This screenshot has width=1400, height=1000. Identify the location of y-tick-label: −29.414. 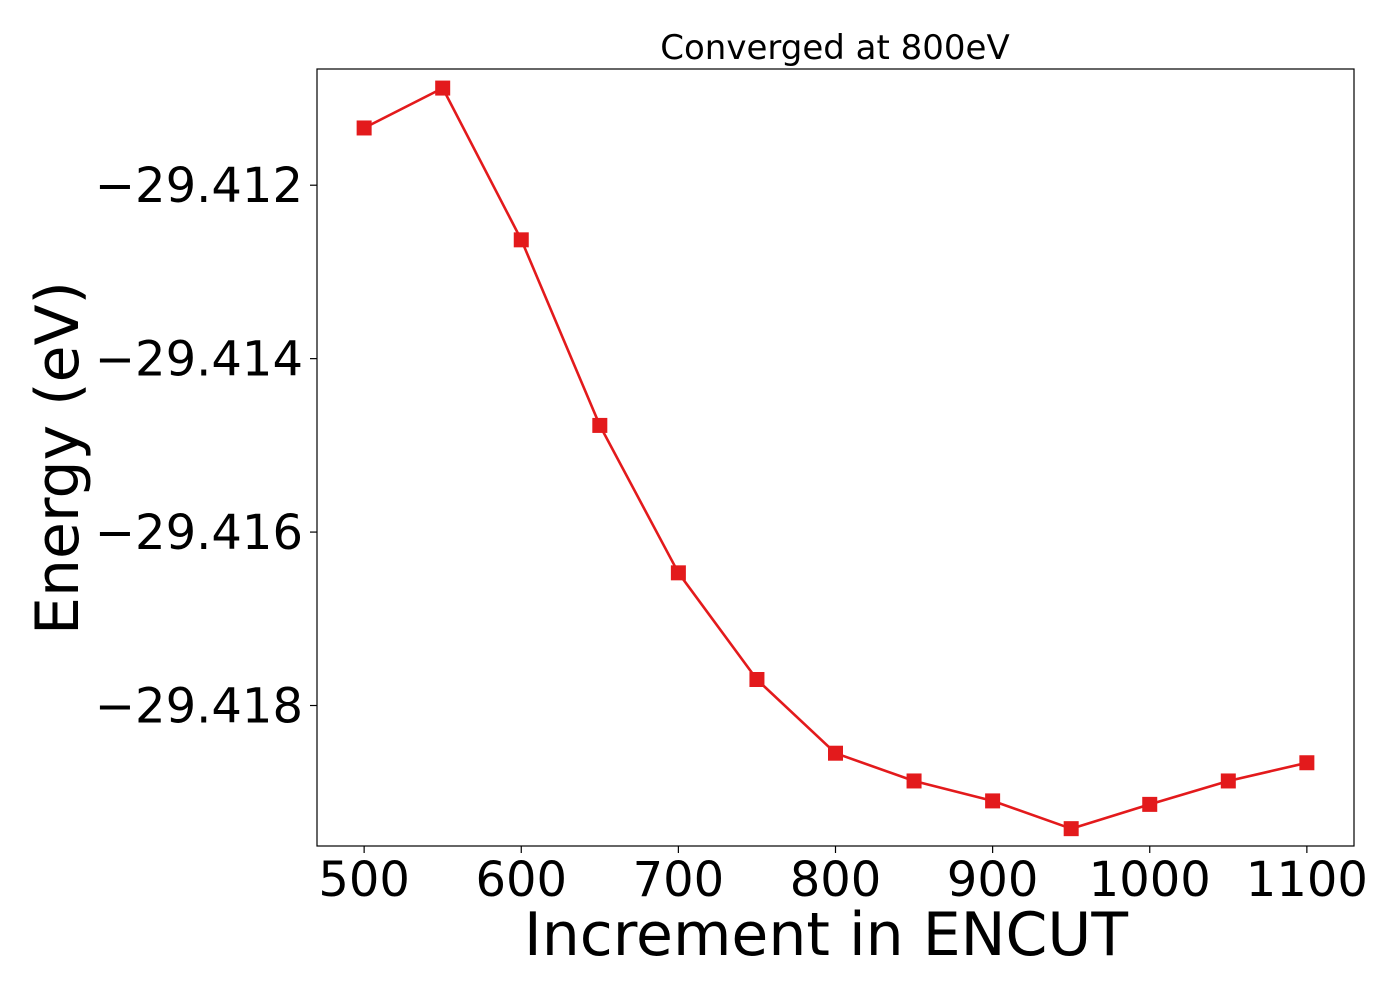
(199, 360).